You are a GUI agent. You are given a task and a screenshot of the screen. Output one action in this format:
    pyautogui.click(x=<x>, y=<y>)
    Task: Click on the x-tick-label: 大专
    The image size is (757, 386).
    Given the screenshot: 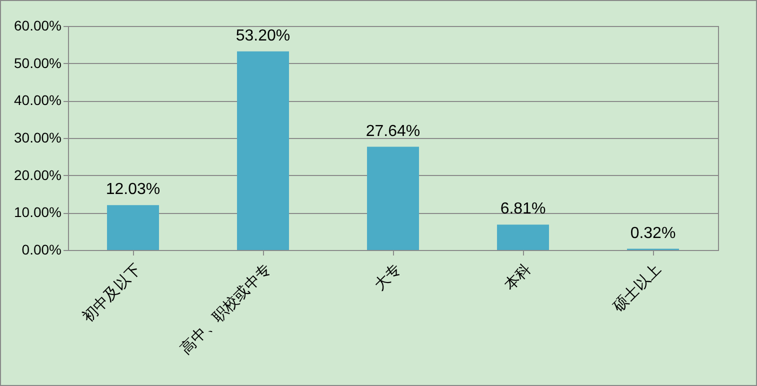 What is the action you would take?
    pyautogui.click(x=387, y=277)
    